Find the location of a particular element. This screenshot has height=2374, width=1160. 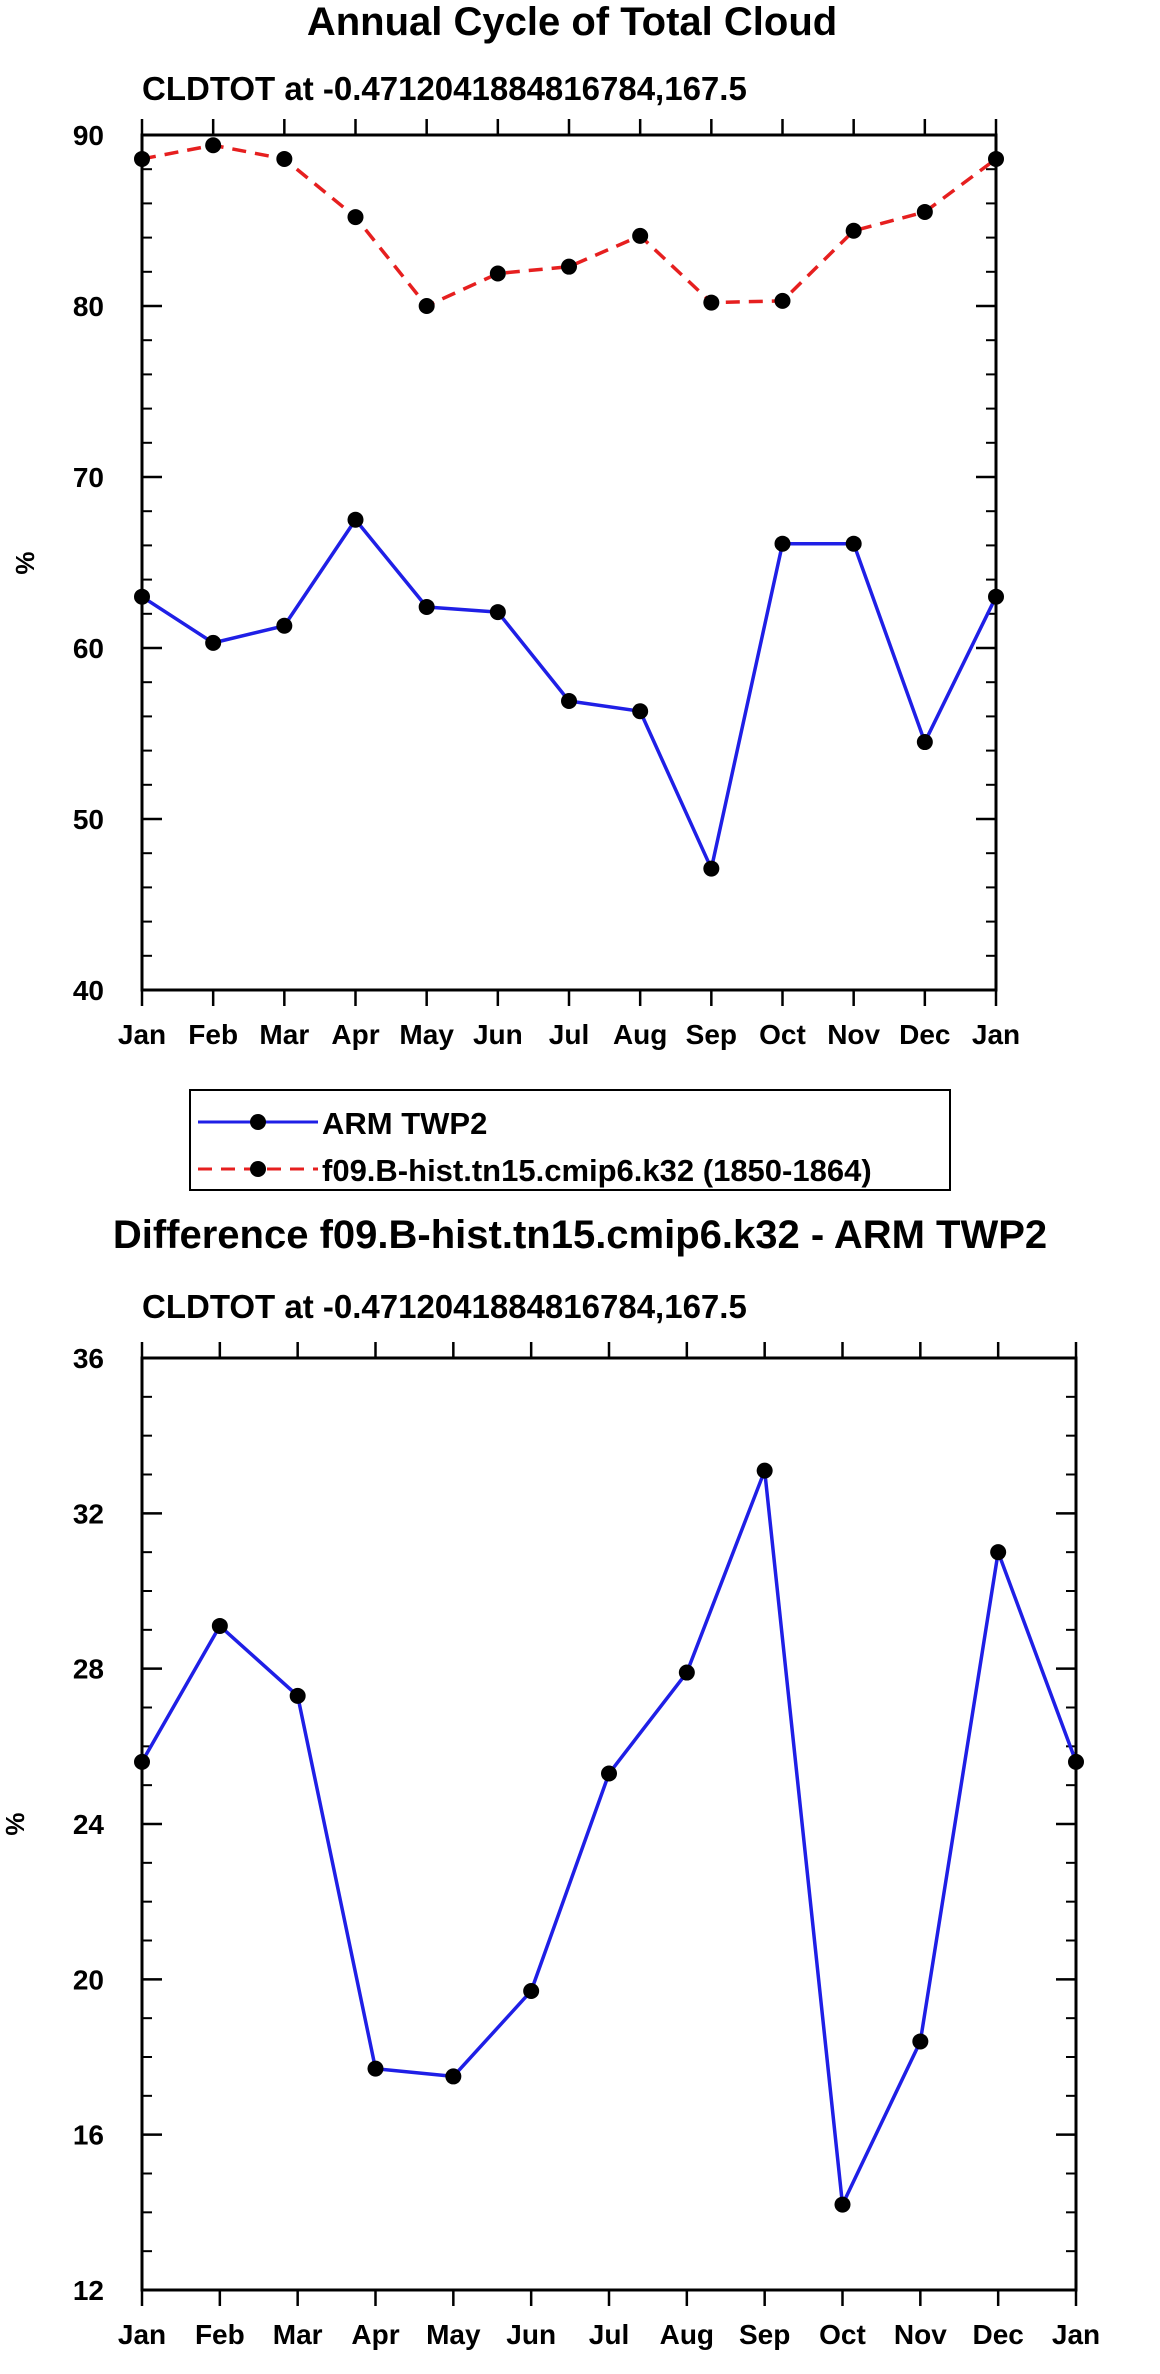

y-tick-label: 28 is located at coordinates (88, 1669).